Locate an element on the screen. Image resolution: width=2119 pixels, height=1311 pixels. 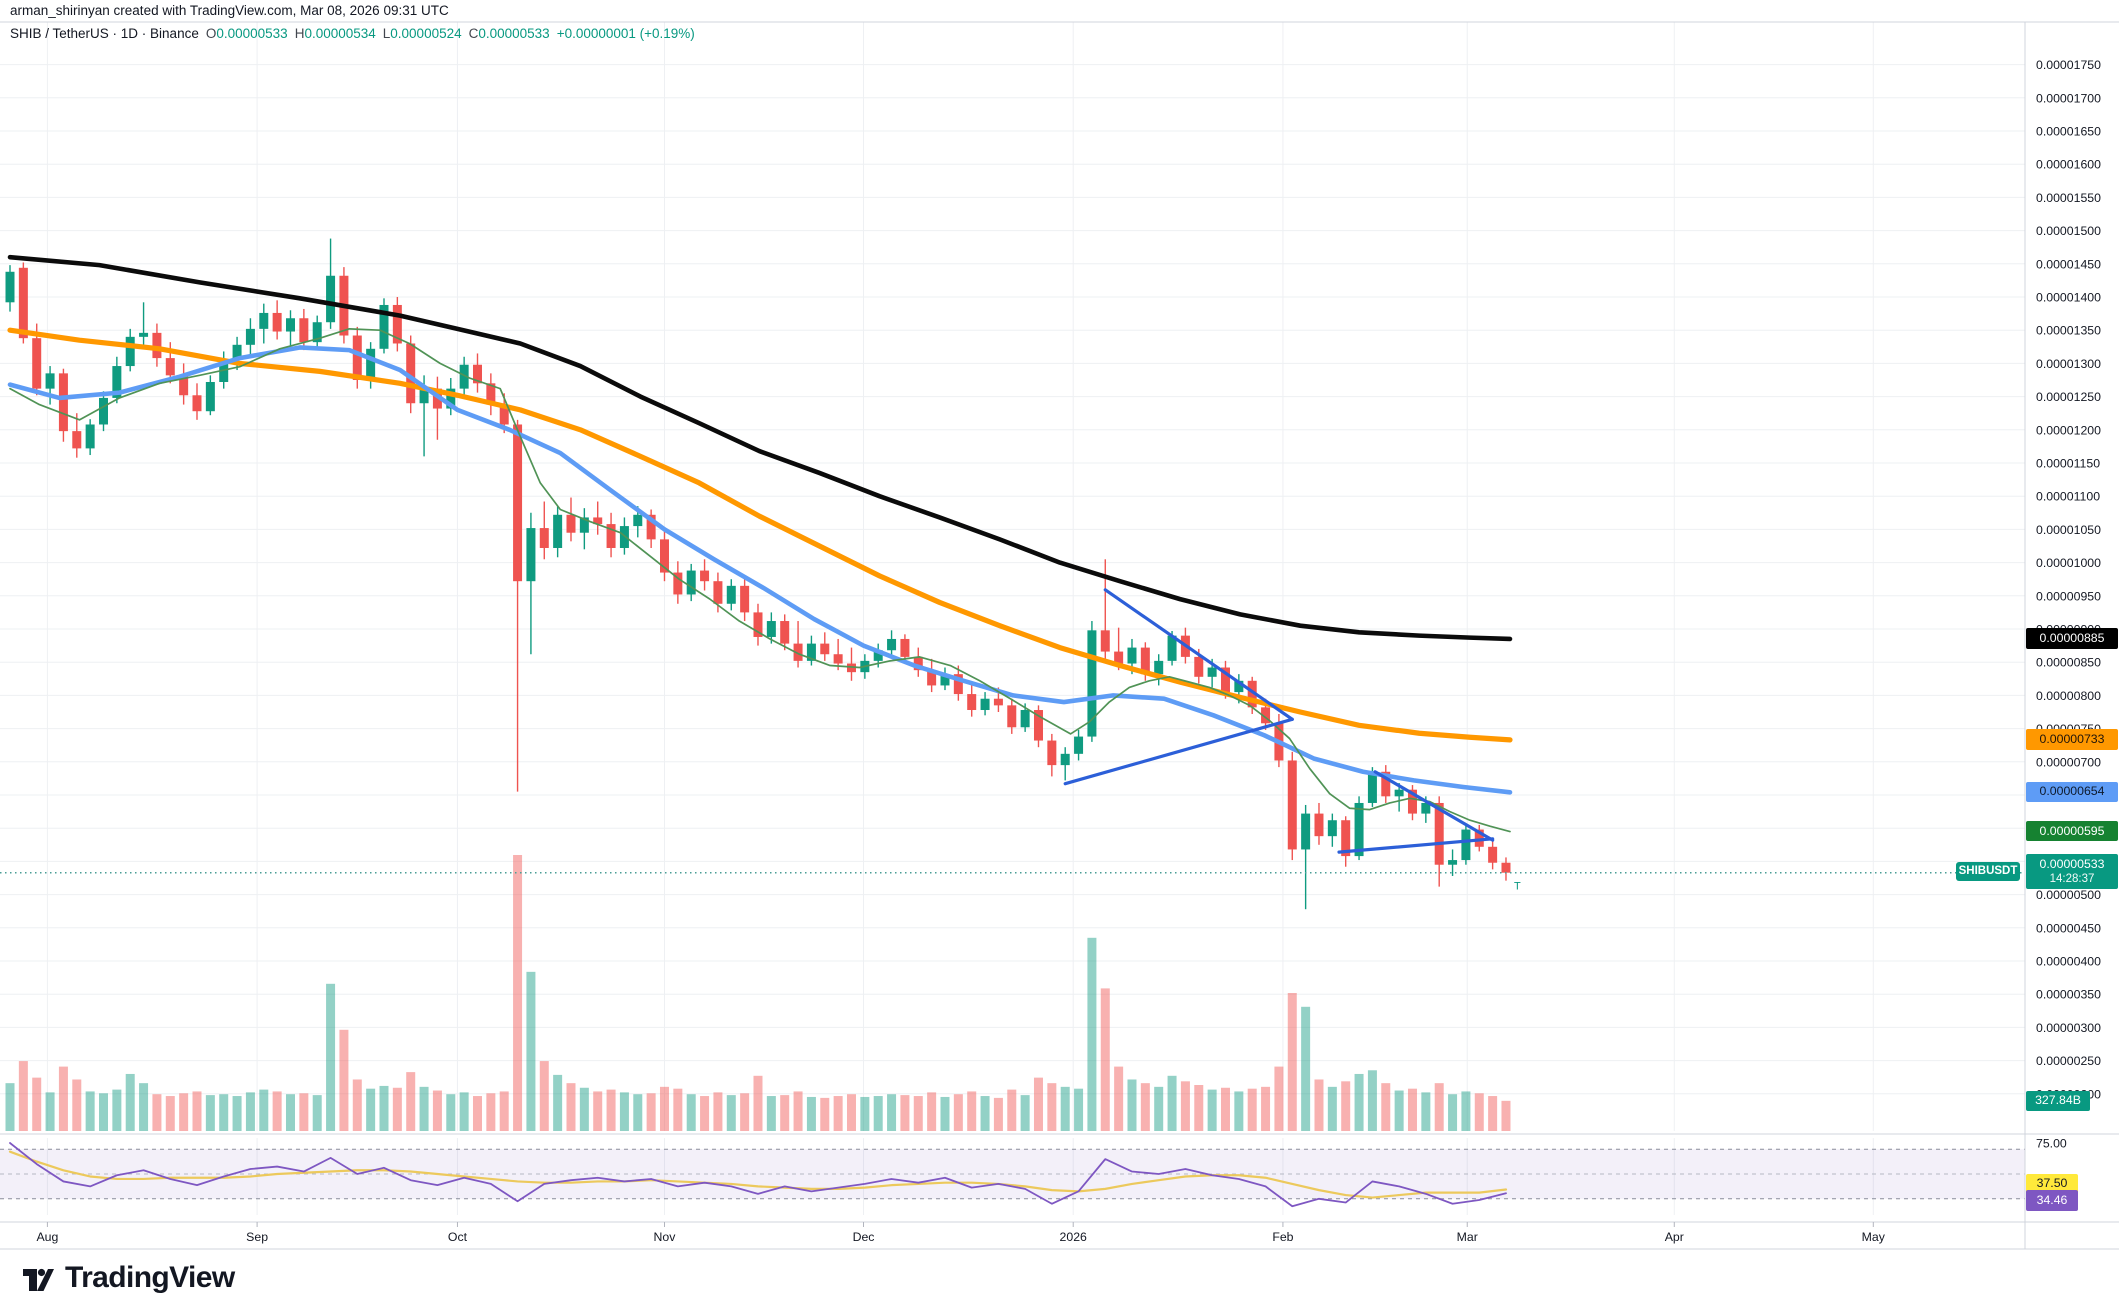
svg-text: 0.00001450 is located at coordinates (2068, 264).